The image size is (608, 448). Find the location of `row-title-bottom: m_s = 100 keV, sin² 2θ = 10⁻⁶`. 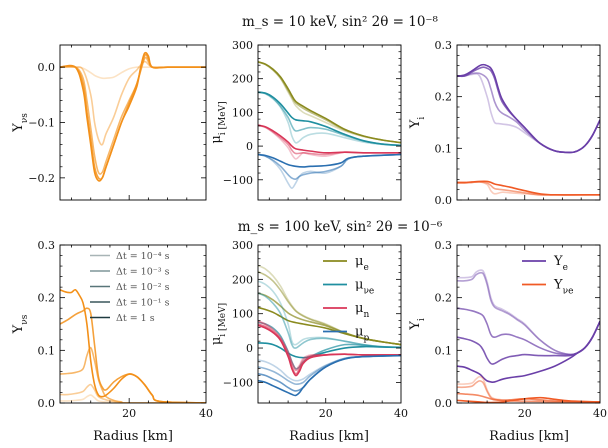

row-title-bottom: m_s = 100 keV, sin² 2θ = 10⁻⁶ is located at coordinates (340, 227).